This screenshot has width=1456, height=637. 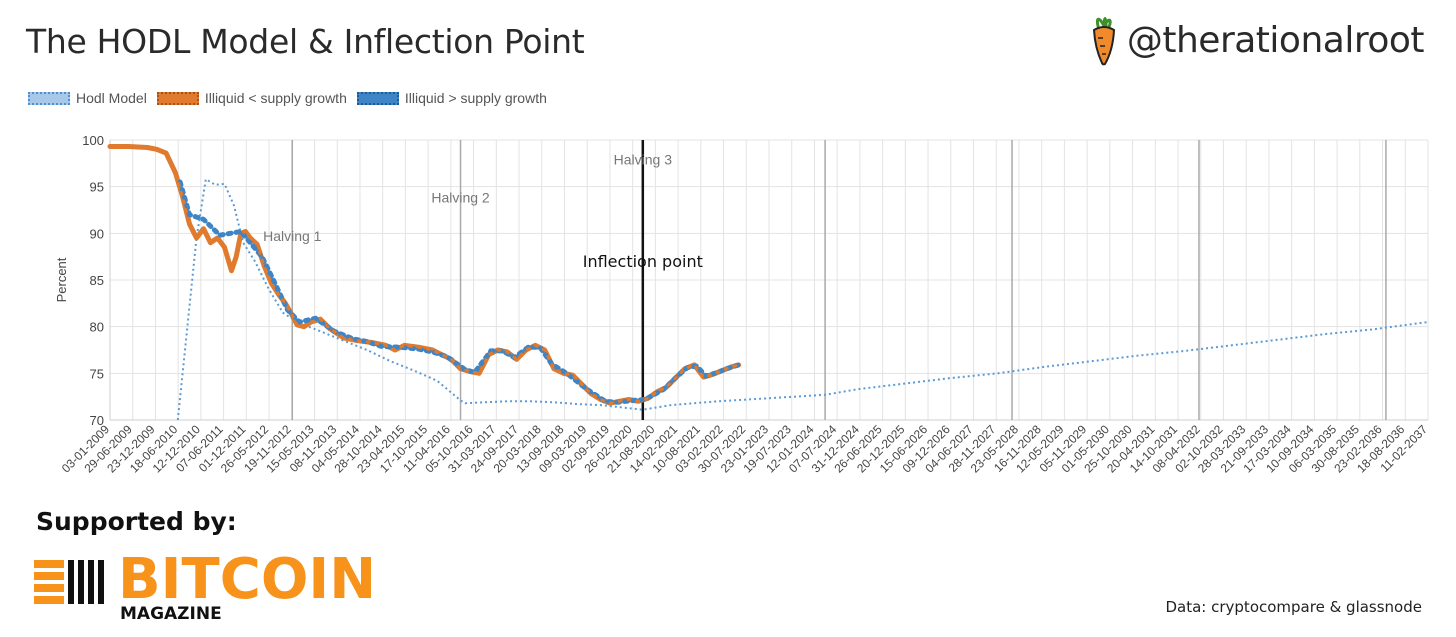 What do you see at coordinates (97, 233) in the screenshot?
I see `y-tick-label: 90` at bounding box center [97, 233].